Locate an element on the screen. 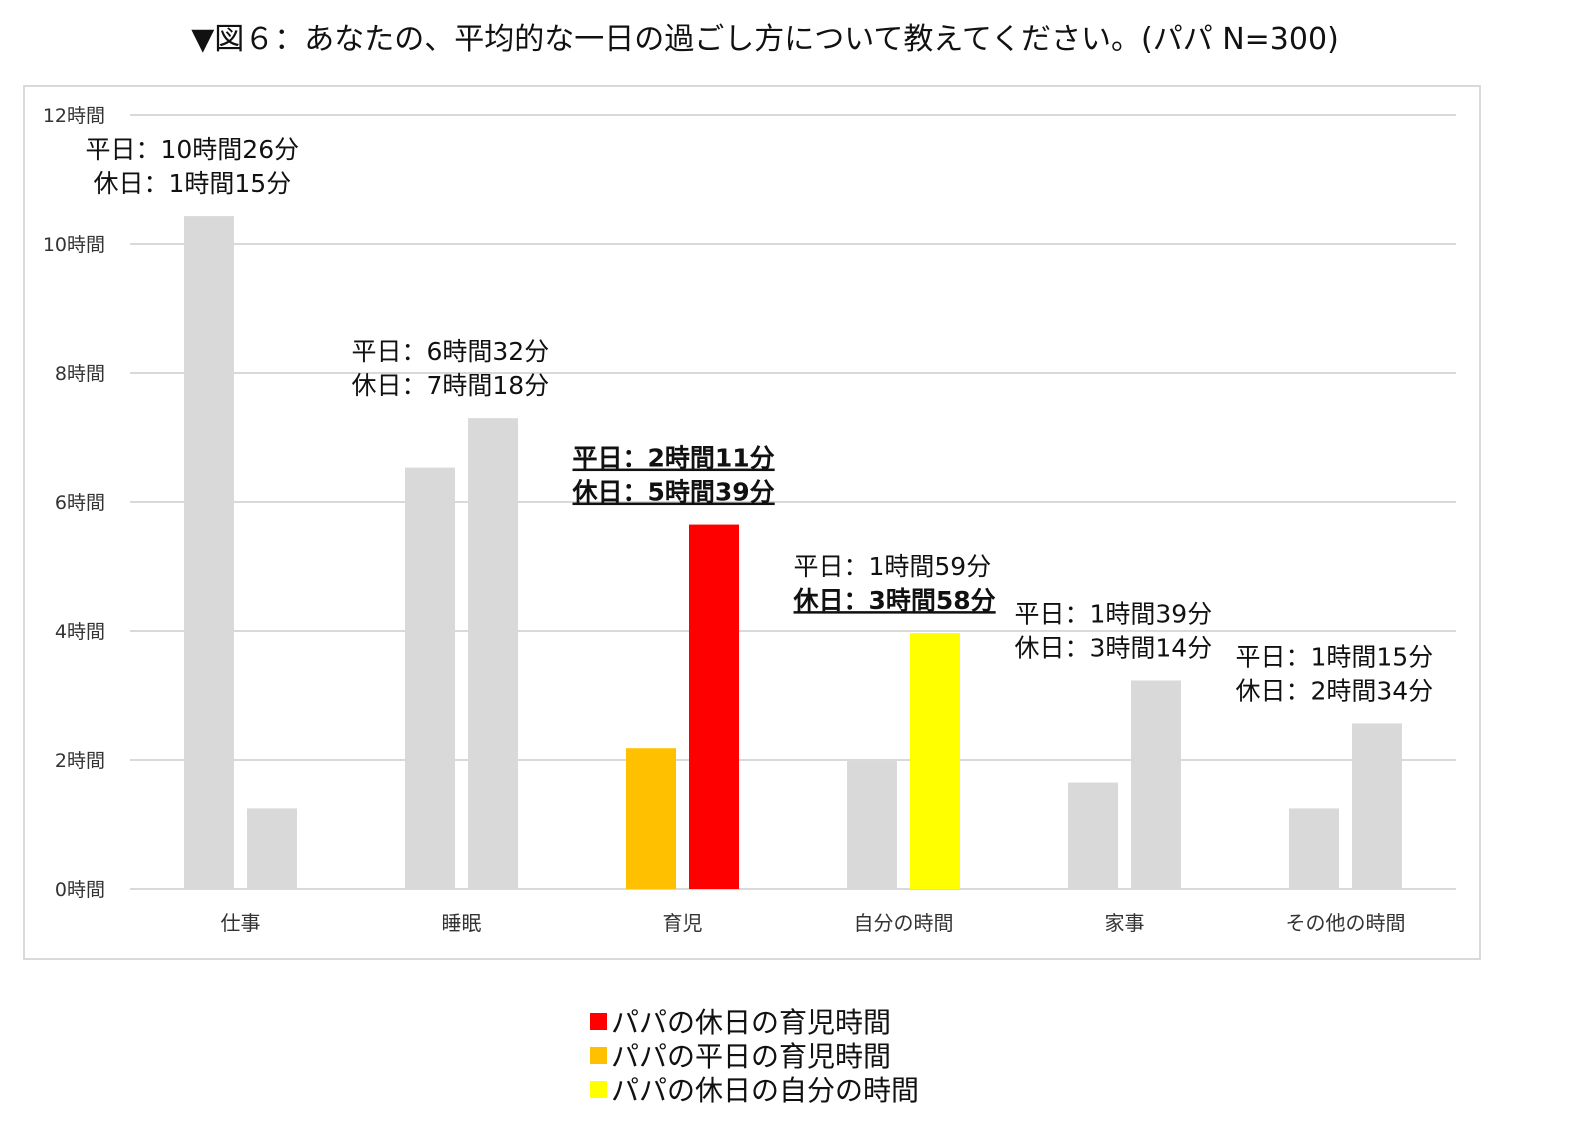 The height and width of the screenshot is (1126, 1579). y-tick-label: 2時間 is located at coordinates (80, 761).